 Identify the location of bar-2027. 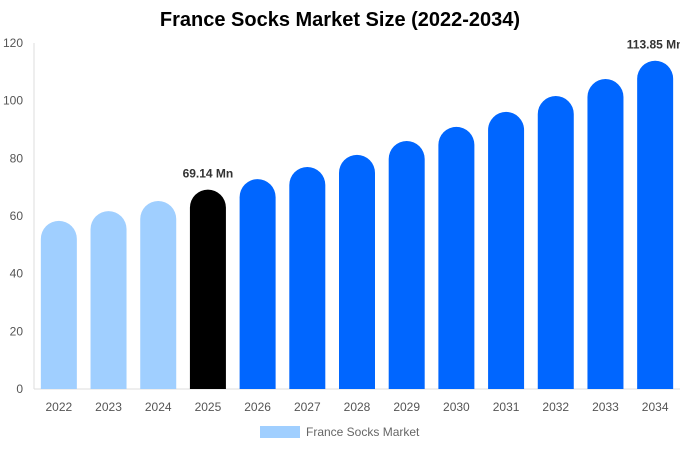
(307, 277).